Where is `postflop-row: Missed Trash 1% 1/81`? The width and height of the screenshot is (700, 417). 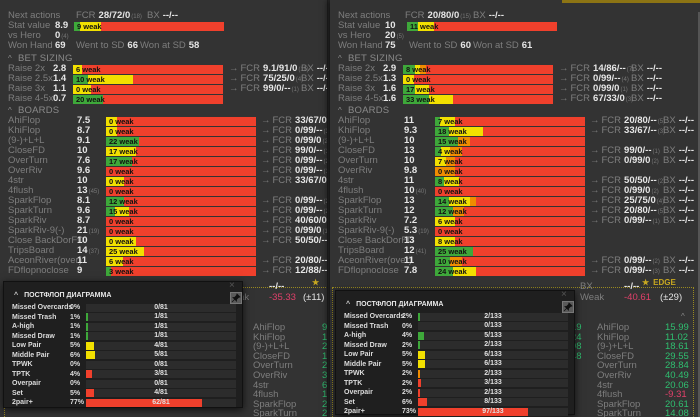 postflop-row: Missed Trash 1% 1/81 is located at coordinates (124, 317).